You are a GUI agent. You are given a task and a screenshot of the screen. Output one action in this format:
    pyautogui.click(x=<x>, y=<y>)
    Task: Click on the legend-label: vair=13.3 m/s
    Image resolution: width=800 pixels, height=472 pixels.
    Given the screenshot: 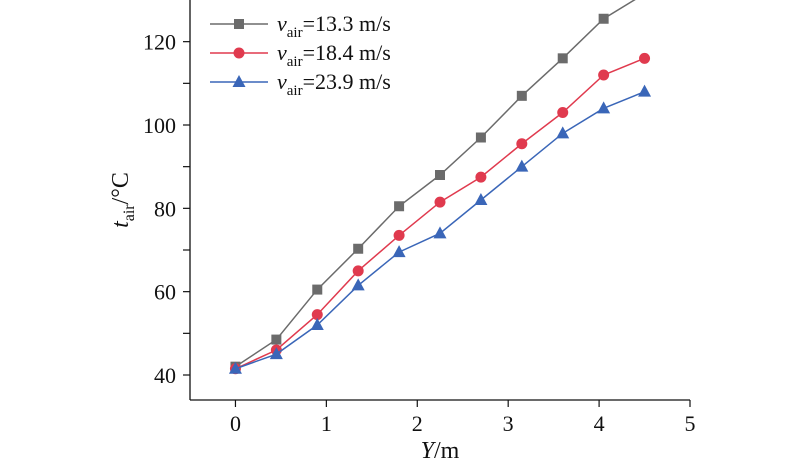 What is the action you would take?
    pyautogui.click(x=334, y=26)
    